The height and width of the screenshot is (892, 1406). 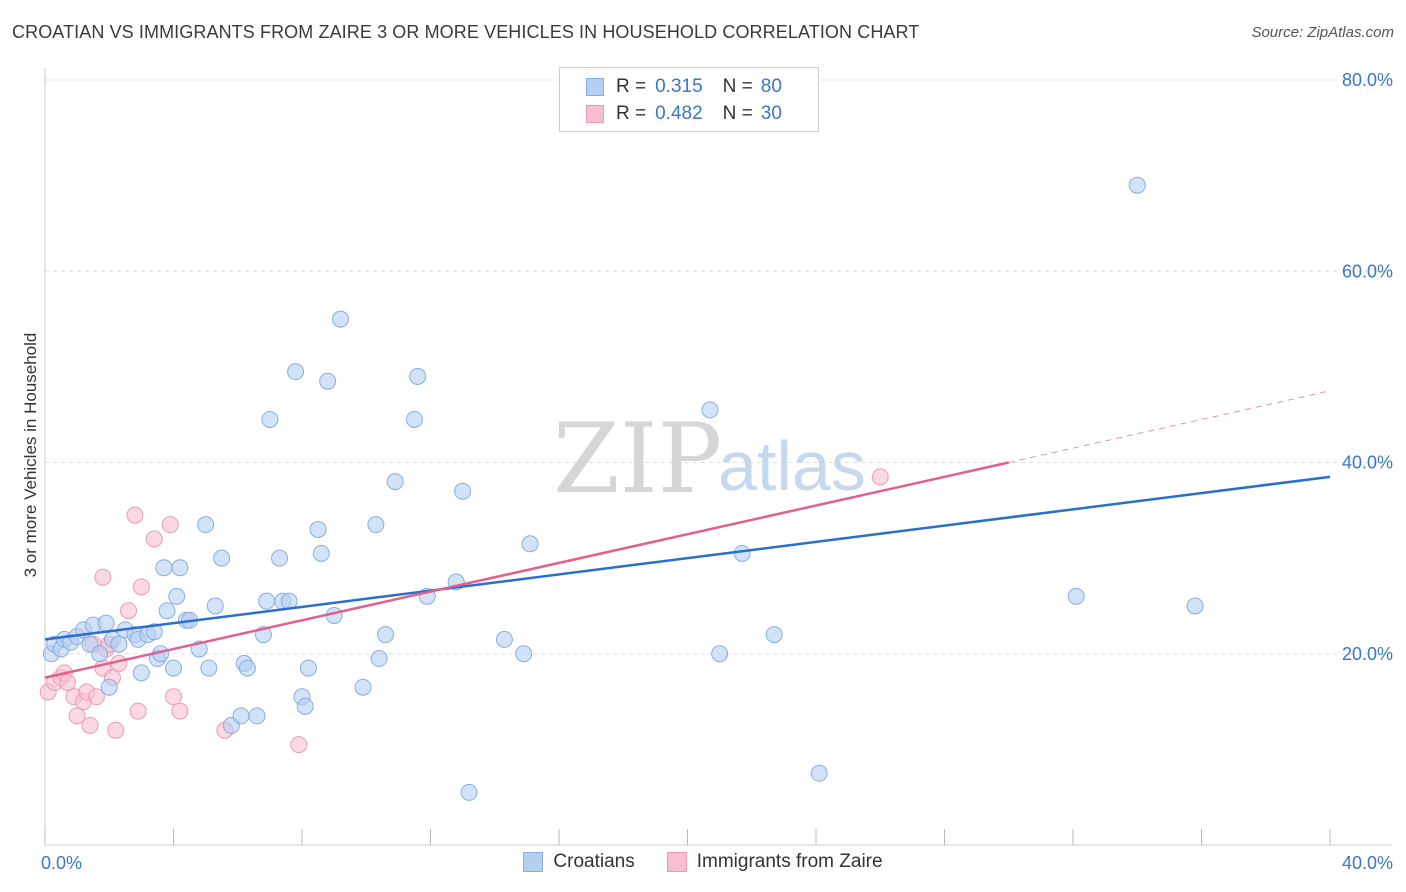 I want to click on x-tick-label: 40.0%, so click(x=1367, y=863).